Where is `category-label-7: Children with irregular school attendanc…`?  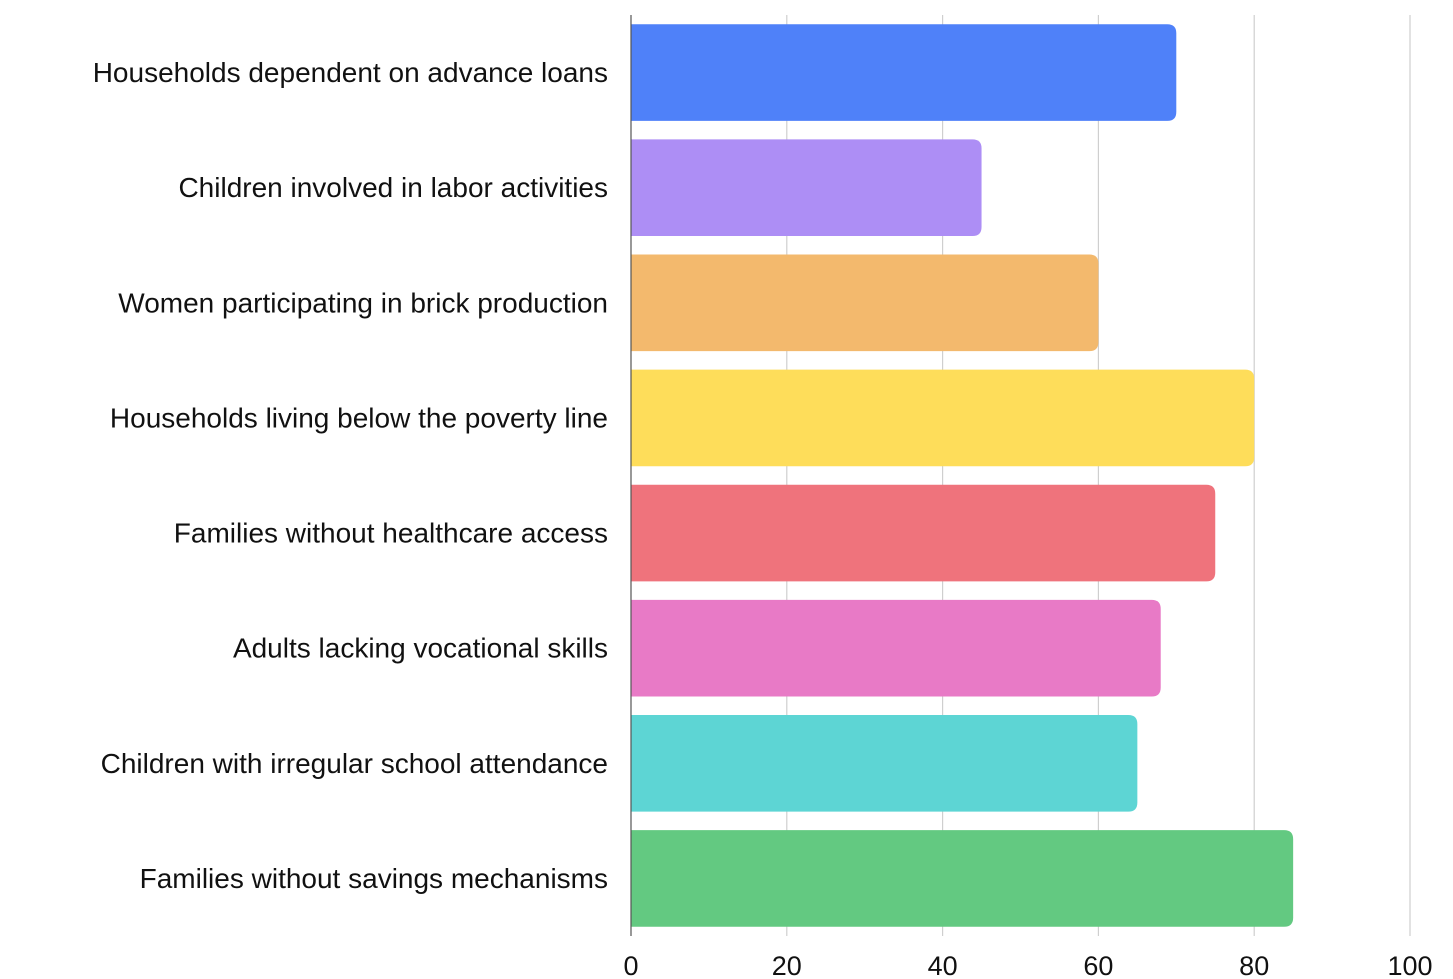 category-label-7: Children with irregular school attendanc… is located at coordinates (354, 763).